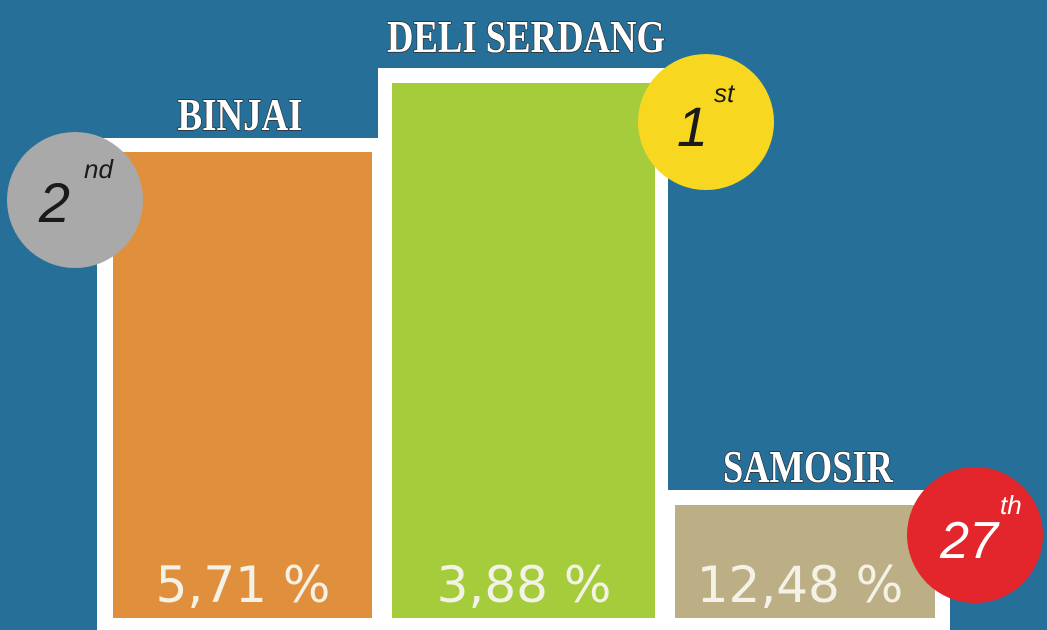  I want to click on value-label: 12,48 %, so click(800, 585).